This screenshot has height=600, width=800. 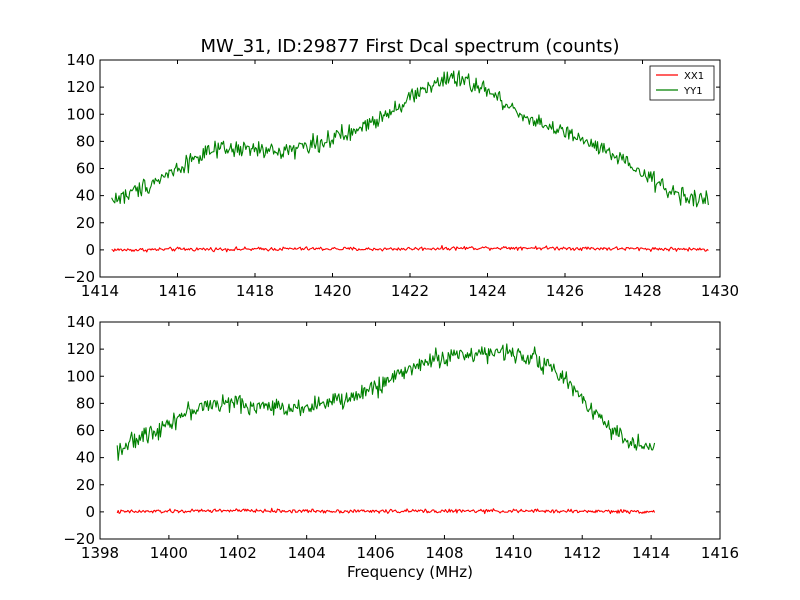 What do you see at coordinates (410, 572) in the screenshot?
I see `x-axis-label: Frequency (MHz)` at bounding box center [410, 572].